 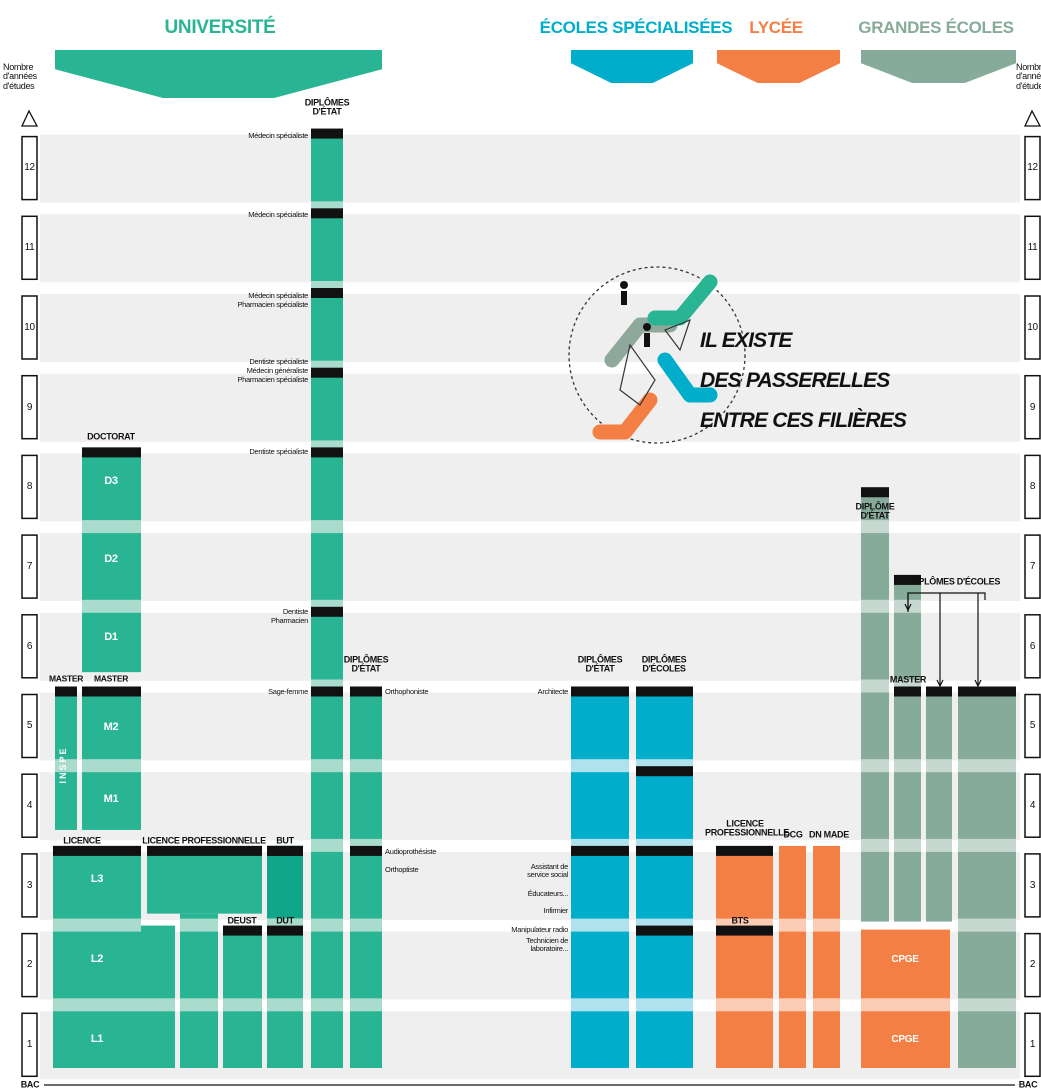 What do you see at coordinates (242, 920) in the screenshot?
I see `column-label: DEUST` at bounding box center [242, 920].